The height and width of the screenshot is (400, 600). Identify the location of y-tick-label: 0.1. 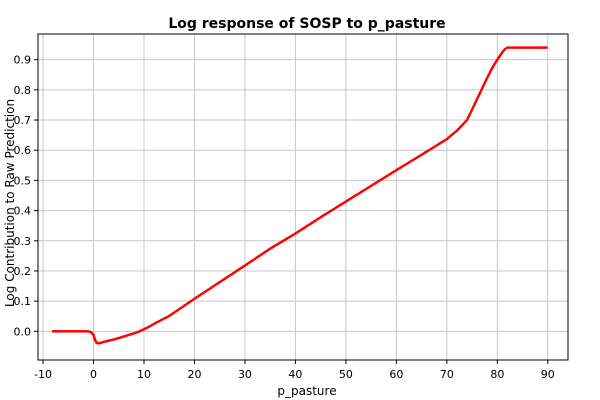
(23, 301).